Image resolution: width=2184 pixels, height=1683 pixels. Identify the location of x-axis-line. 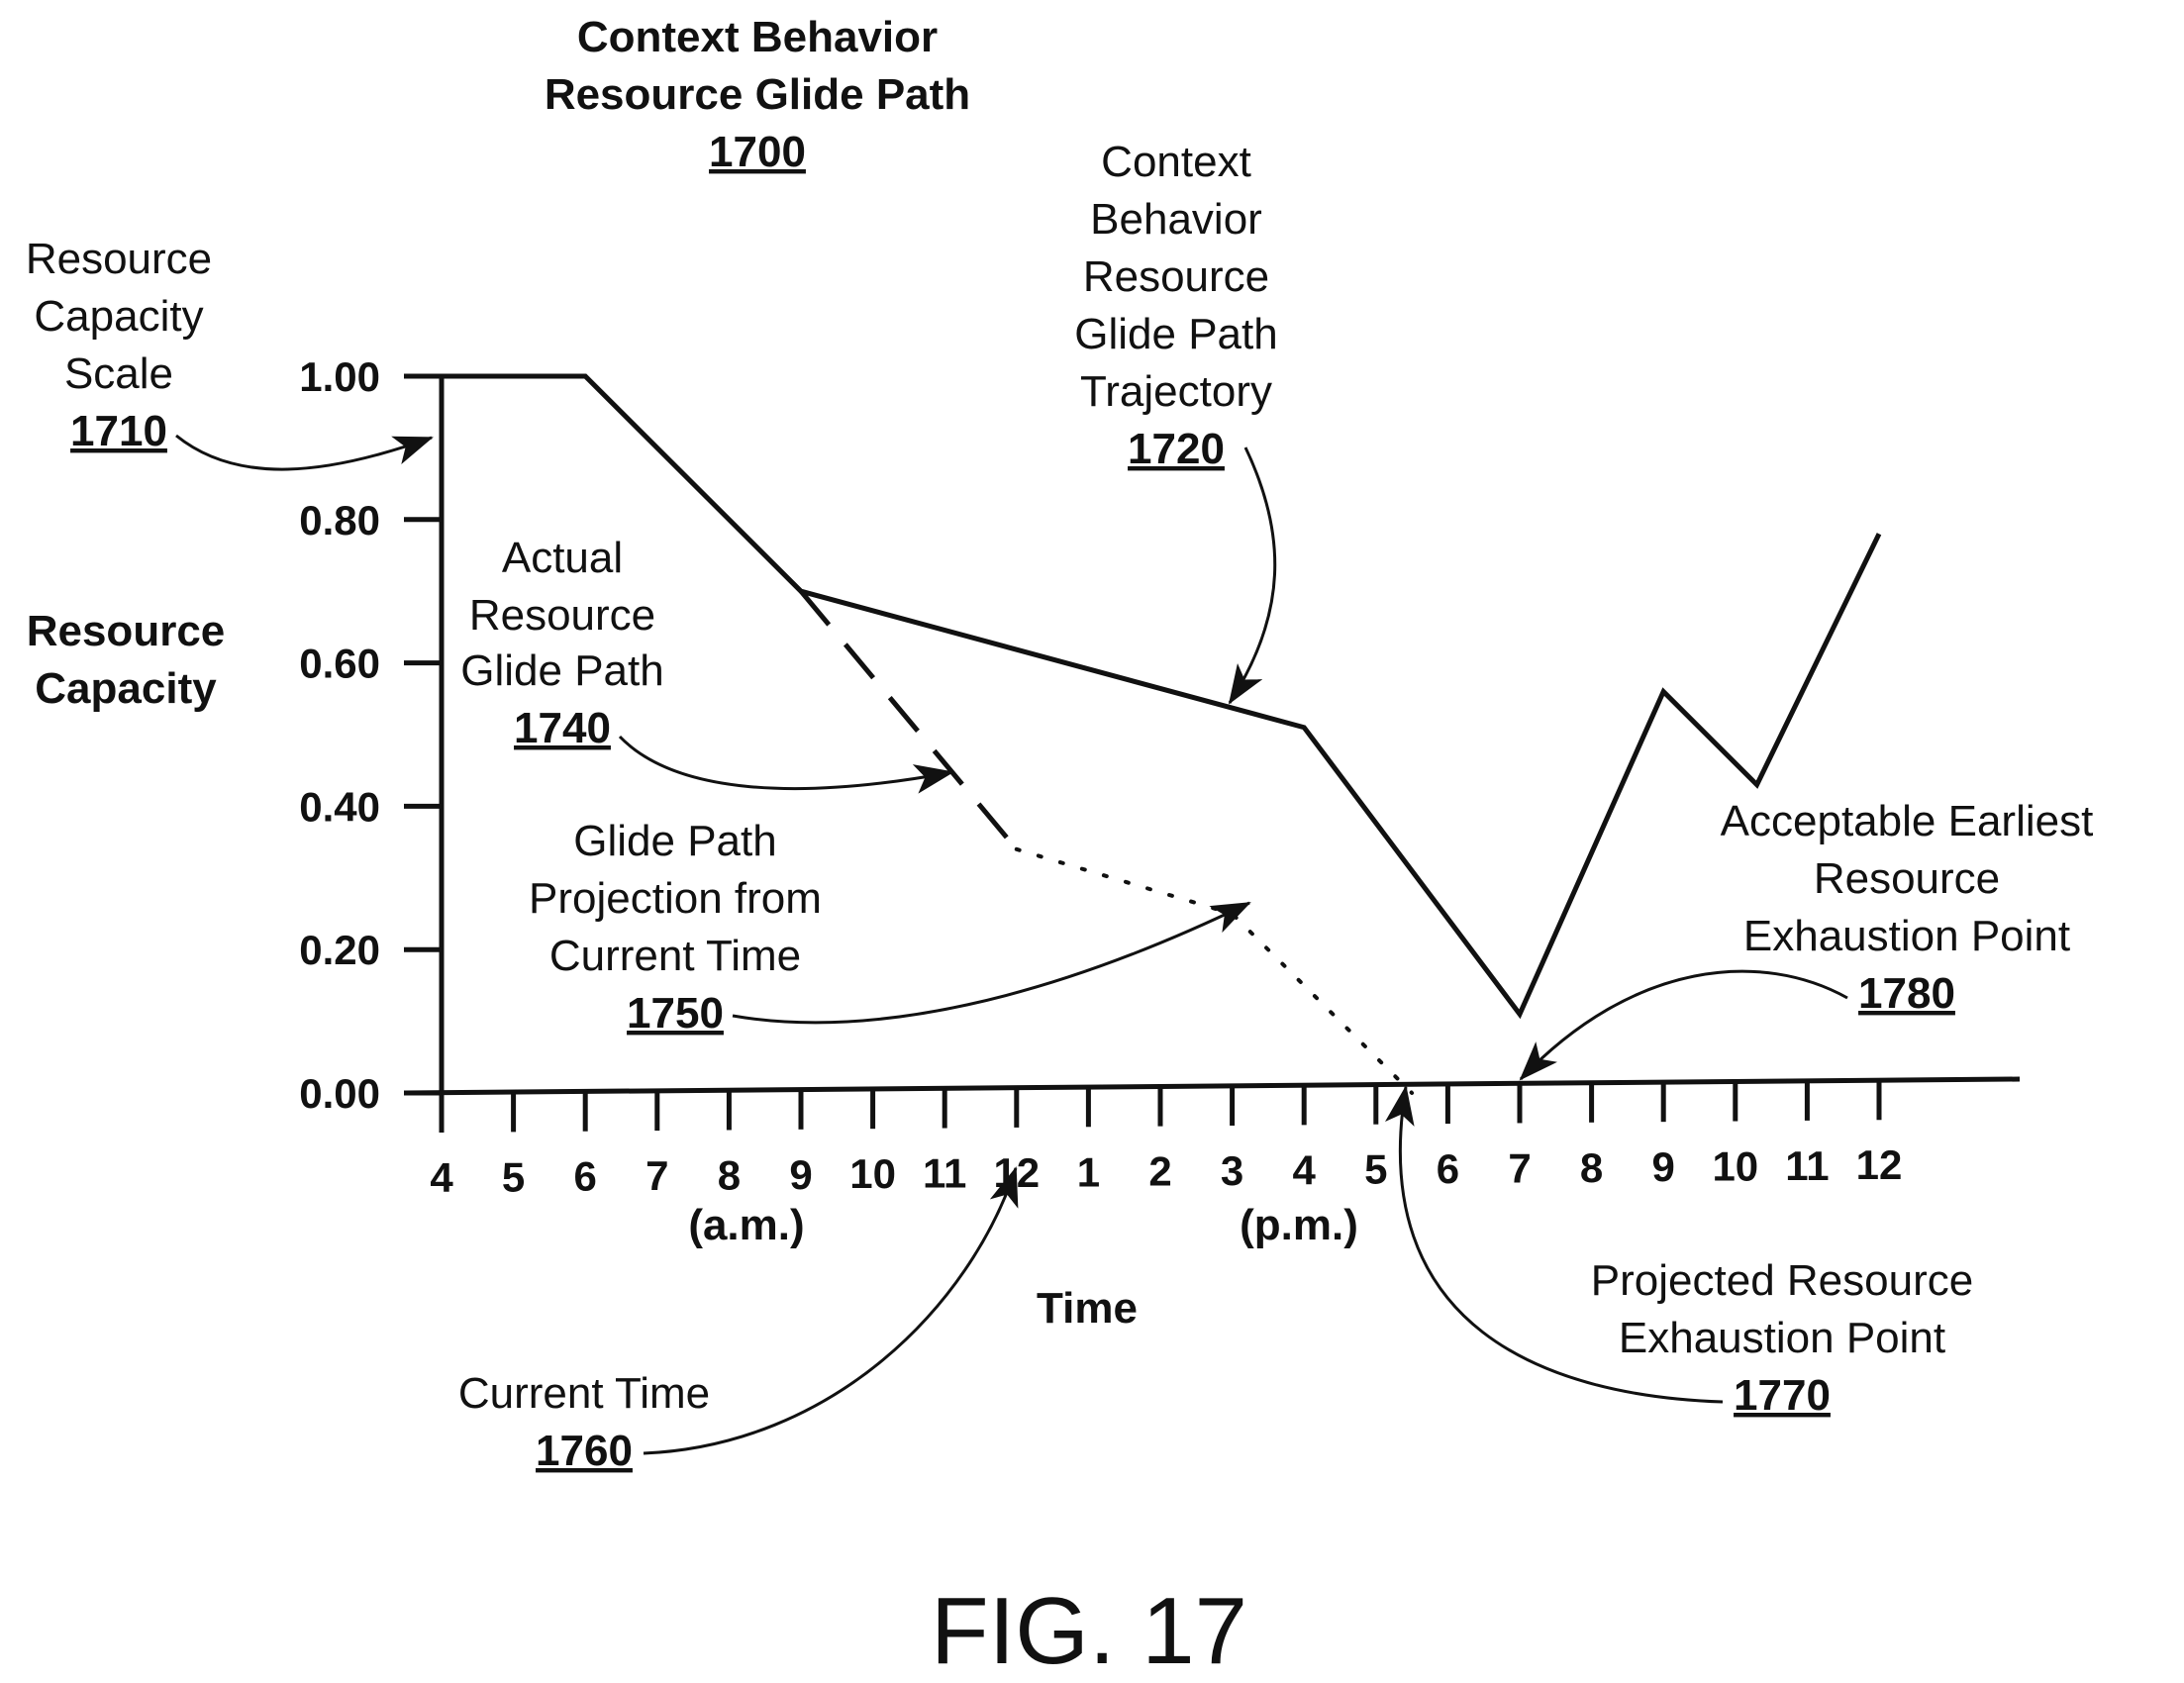
(1213, 1086).